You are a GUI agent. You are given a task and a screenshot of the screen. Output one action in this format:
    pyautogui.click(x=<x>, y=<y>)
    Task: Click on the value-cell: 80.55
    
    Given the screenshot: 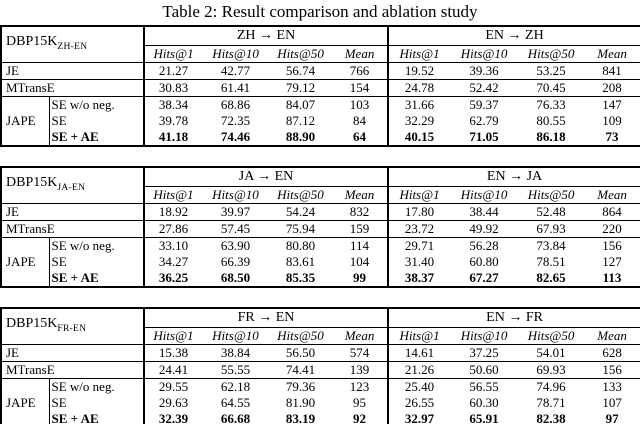 What is the action you would take?
    pyautogui.click(x=551, y=120)
    